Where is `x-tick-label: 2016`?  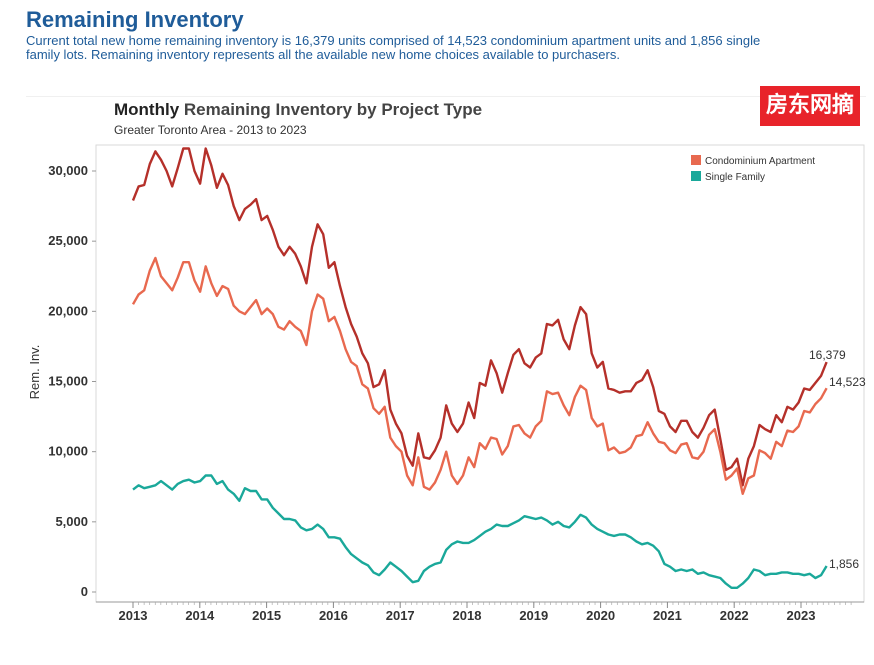
x-tick-label: 2016 is located at coordinates (333, 615).